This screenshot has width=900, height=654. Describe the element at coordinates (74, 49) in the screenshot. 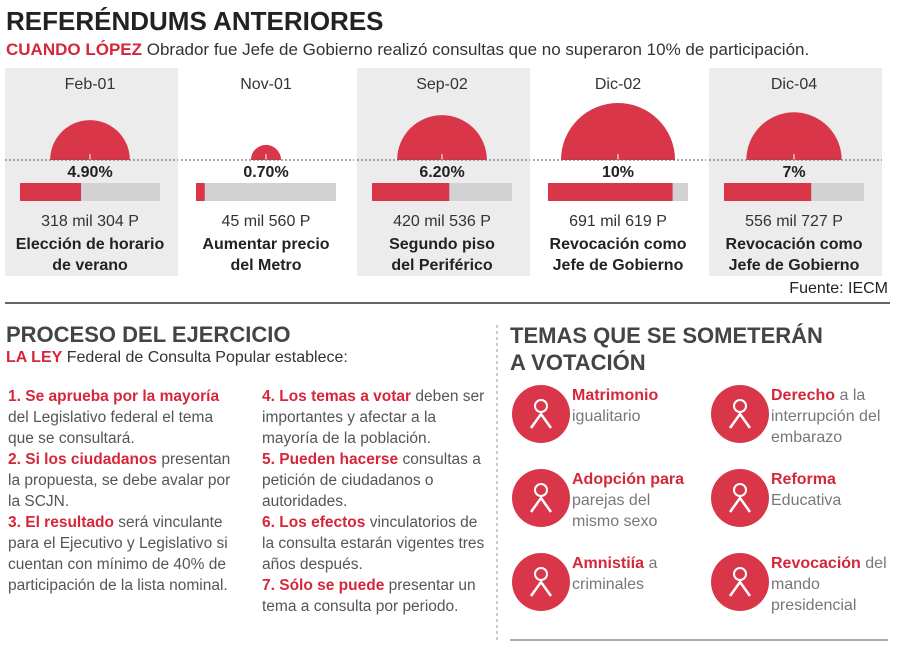

I see `lead: CUANDO LÓPEZ` at that location.